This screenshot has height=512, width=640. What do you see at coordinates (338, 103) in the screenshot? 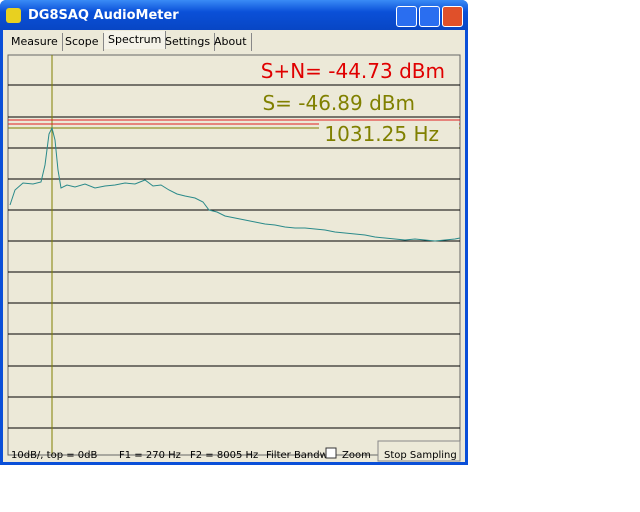
I see `signal-readout: S= -46.89 dBm` at bounding box center [338, 103].